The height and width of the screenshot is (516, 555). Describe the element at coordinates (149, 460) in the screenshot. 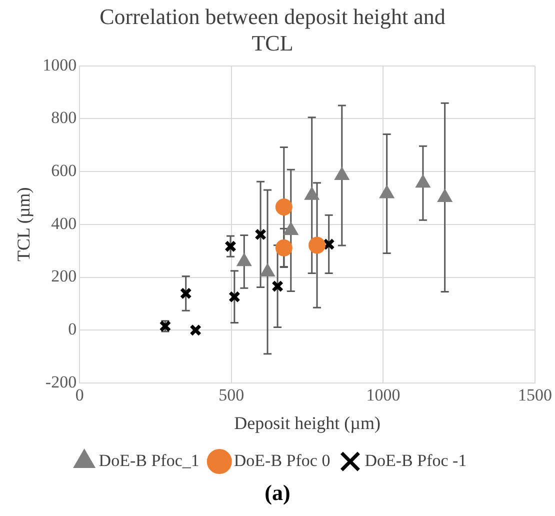

I see `legend-label: DoE-B Pfoc_1` at that location.